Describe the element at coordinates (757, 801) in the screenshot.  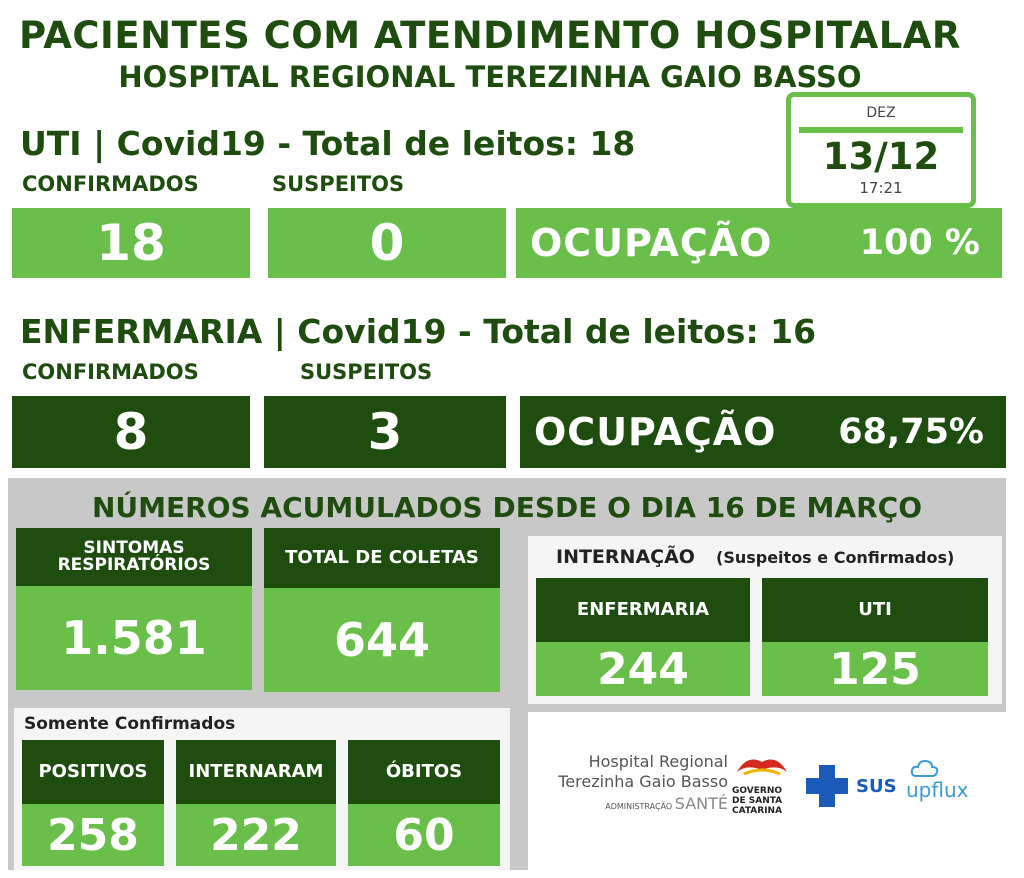
I see `gov-line2: DE SANTA` at that location.